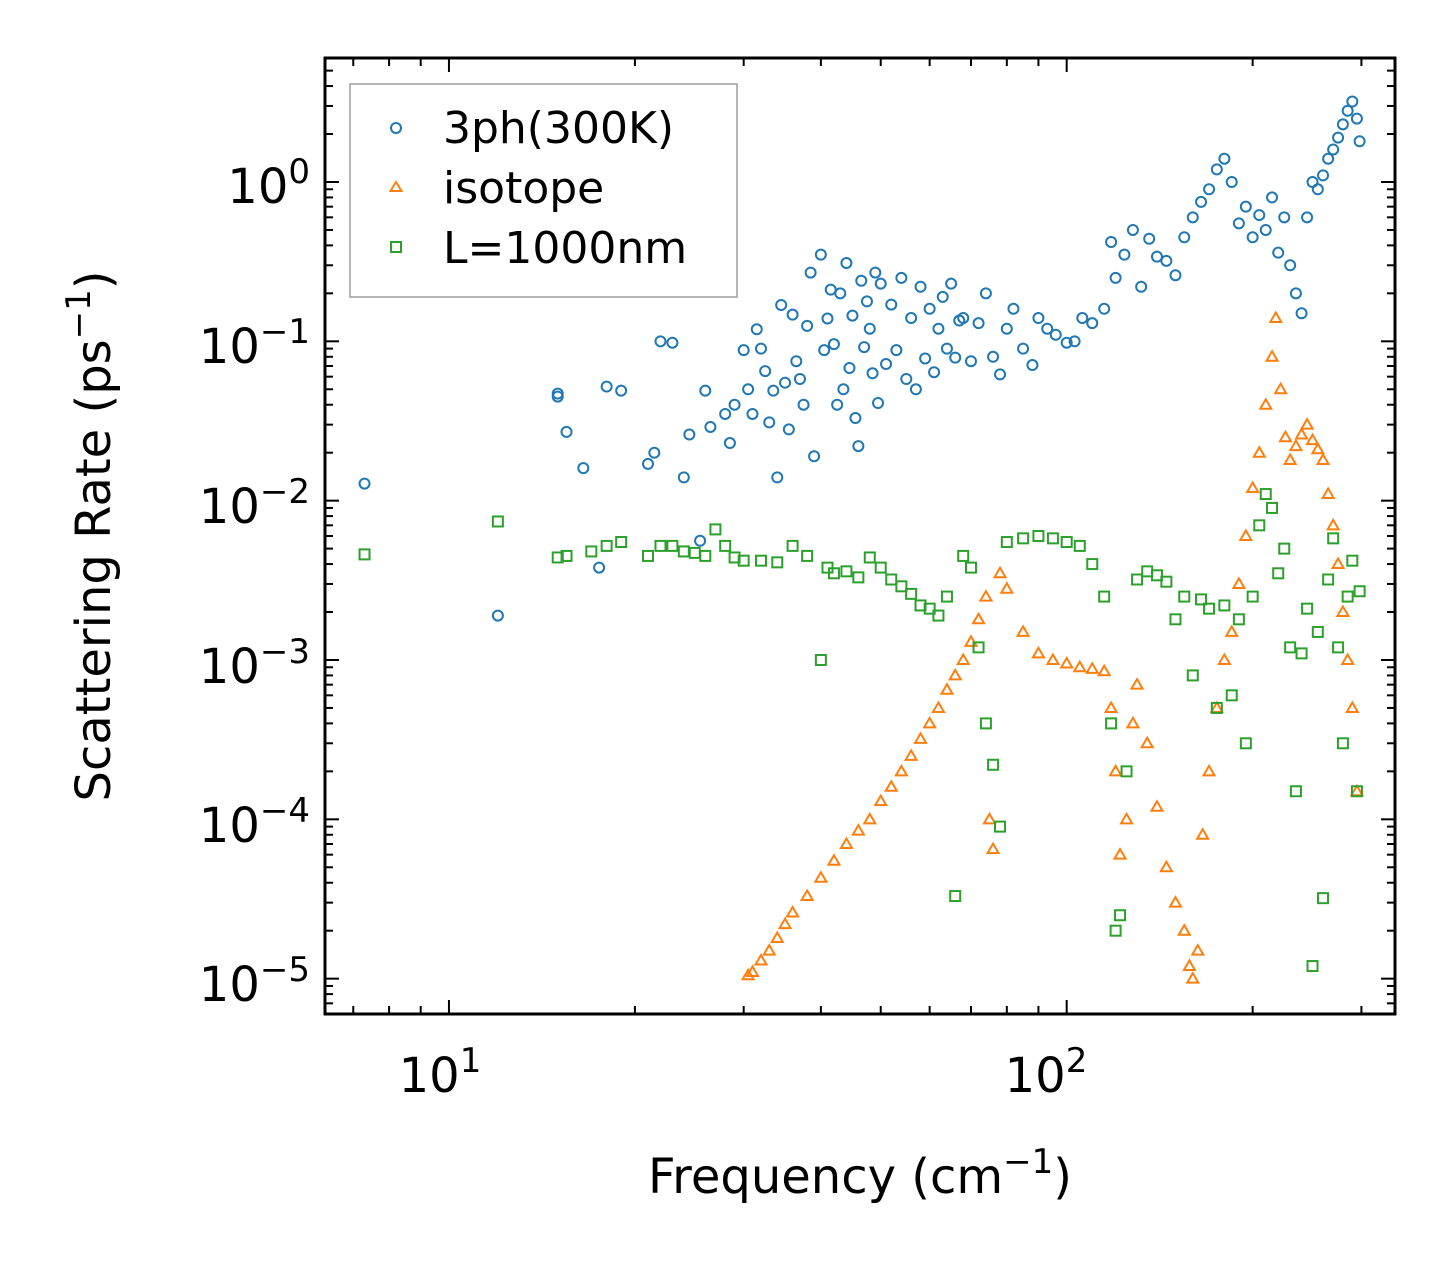  What do you see at coordinates (558, 128) in the screenshot?
I see `legend-label-3ph: 3ph(300K)` at bounding box center [558, 128].